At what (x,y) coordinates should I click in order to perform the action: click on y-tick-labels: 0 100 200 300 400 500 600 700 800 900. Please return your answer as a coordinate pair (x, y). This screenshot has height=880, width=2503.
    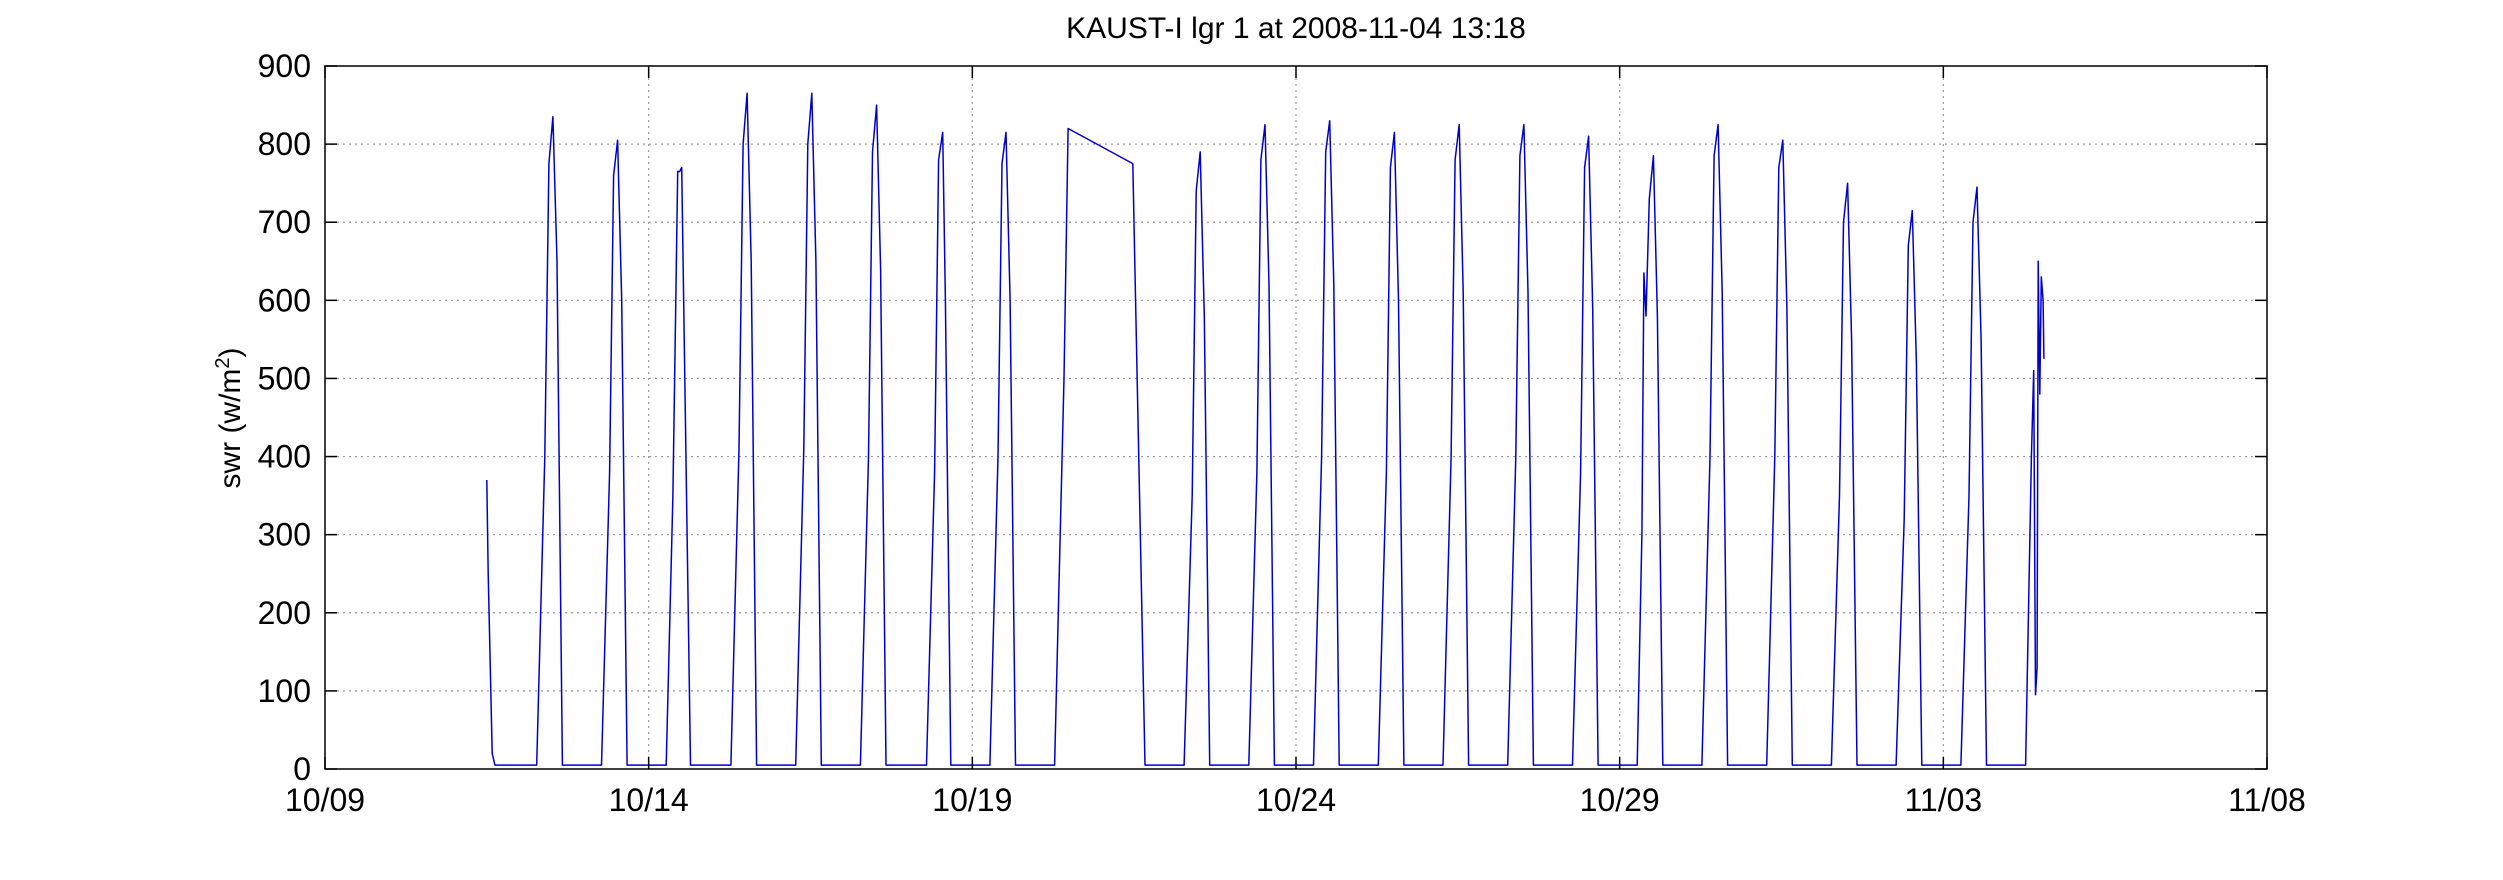
    Looking at the image, I should click on (284, 417).